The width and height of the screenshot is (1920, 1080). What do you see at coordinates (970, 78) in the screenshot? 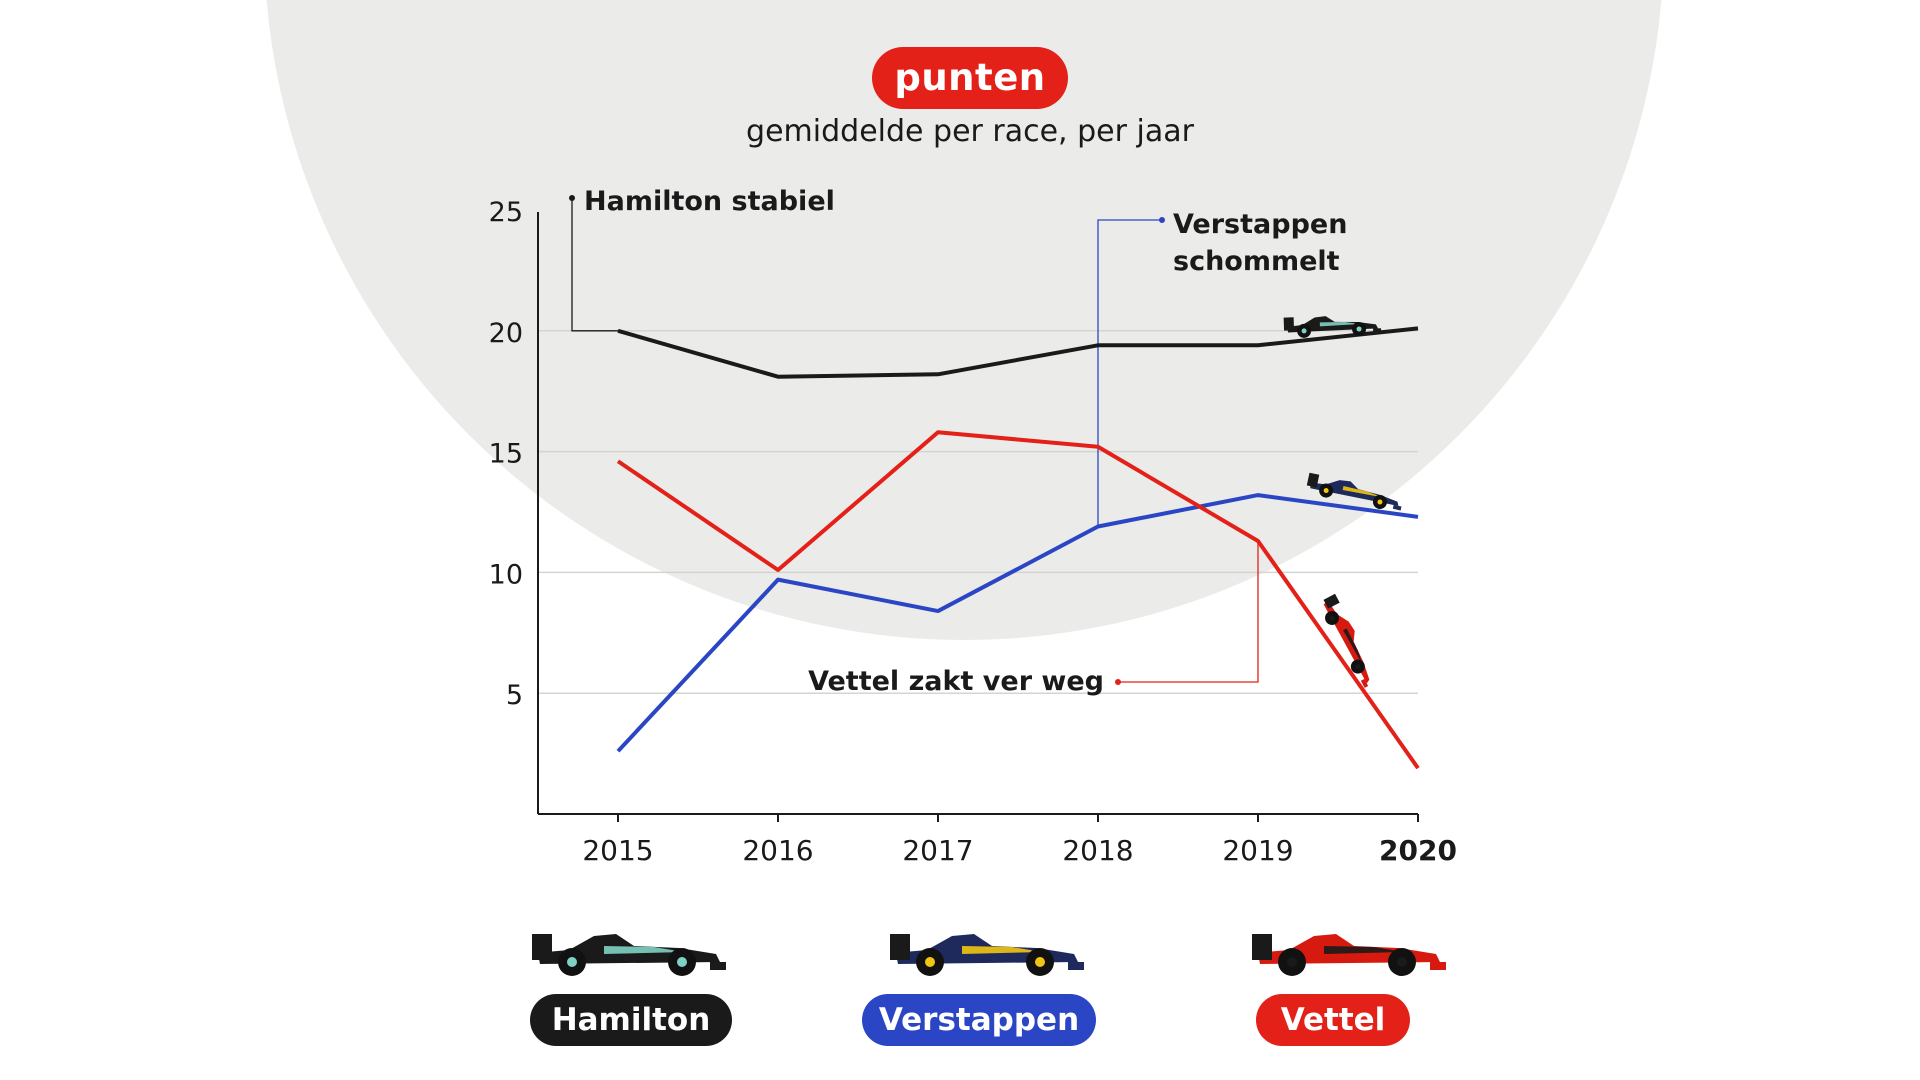
I see `chart-title: punten` at bounding box center [970, 78].